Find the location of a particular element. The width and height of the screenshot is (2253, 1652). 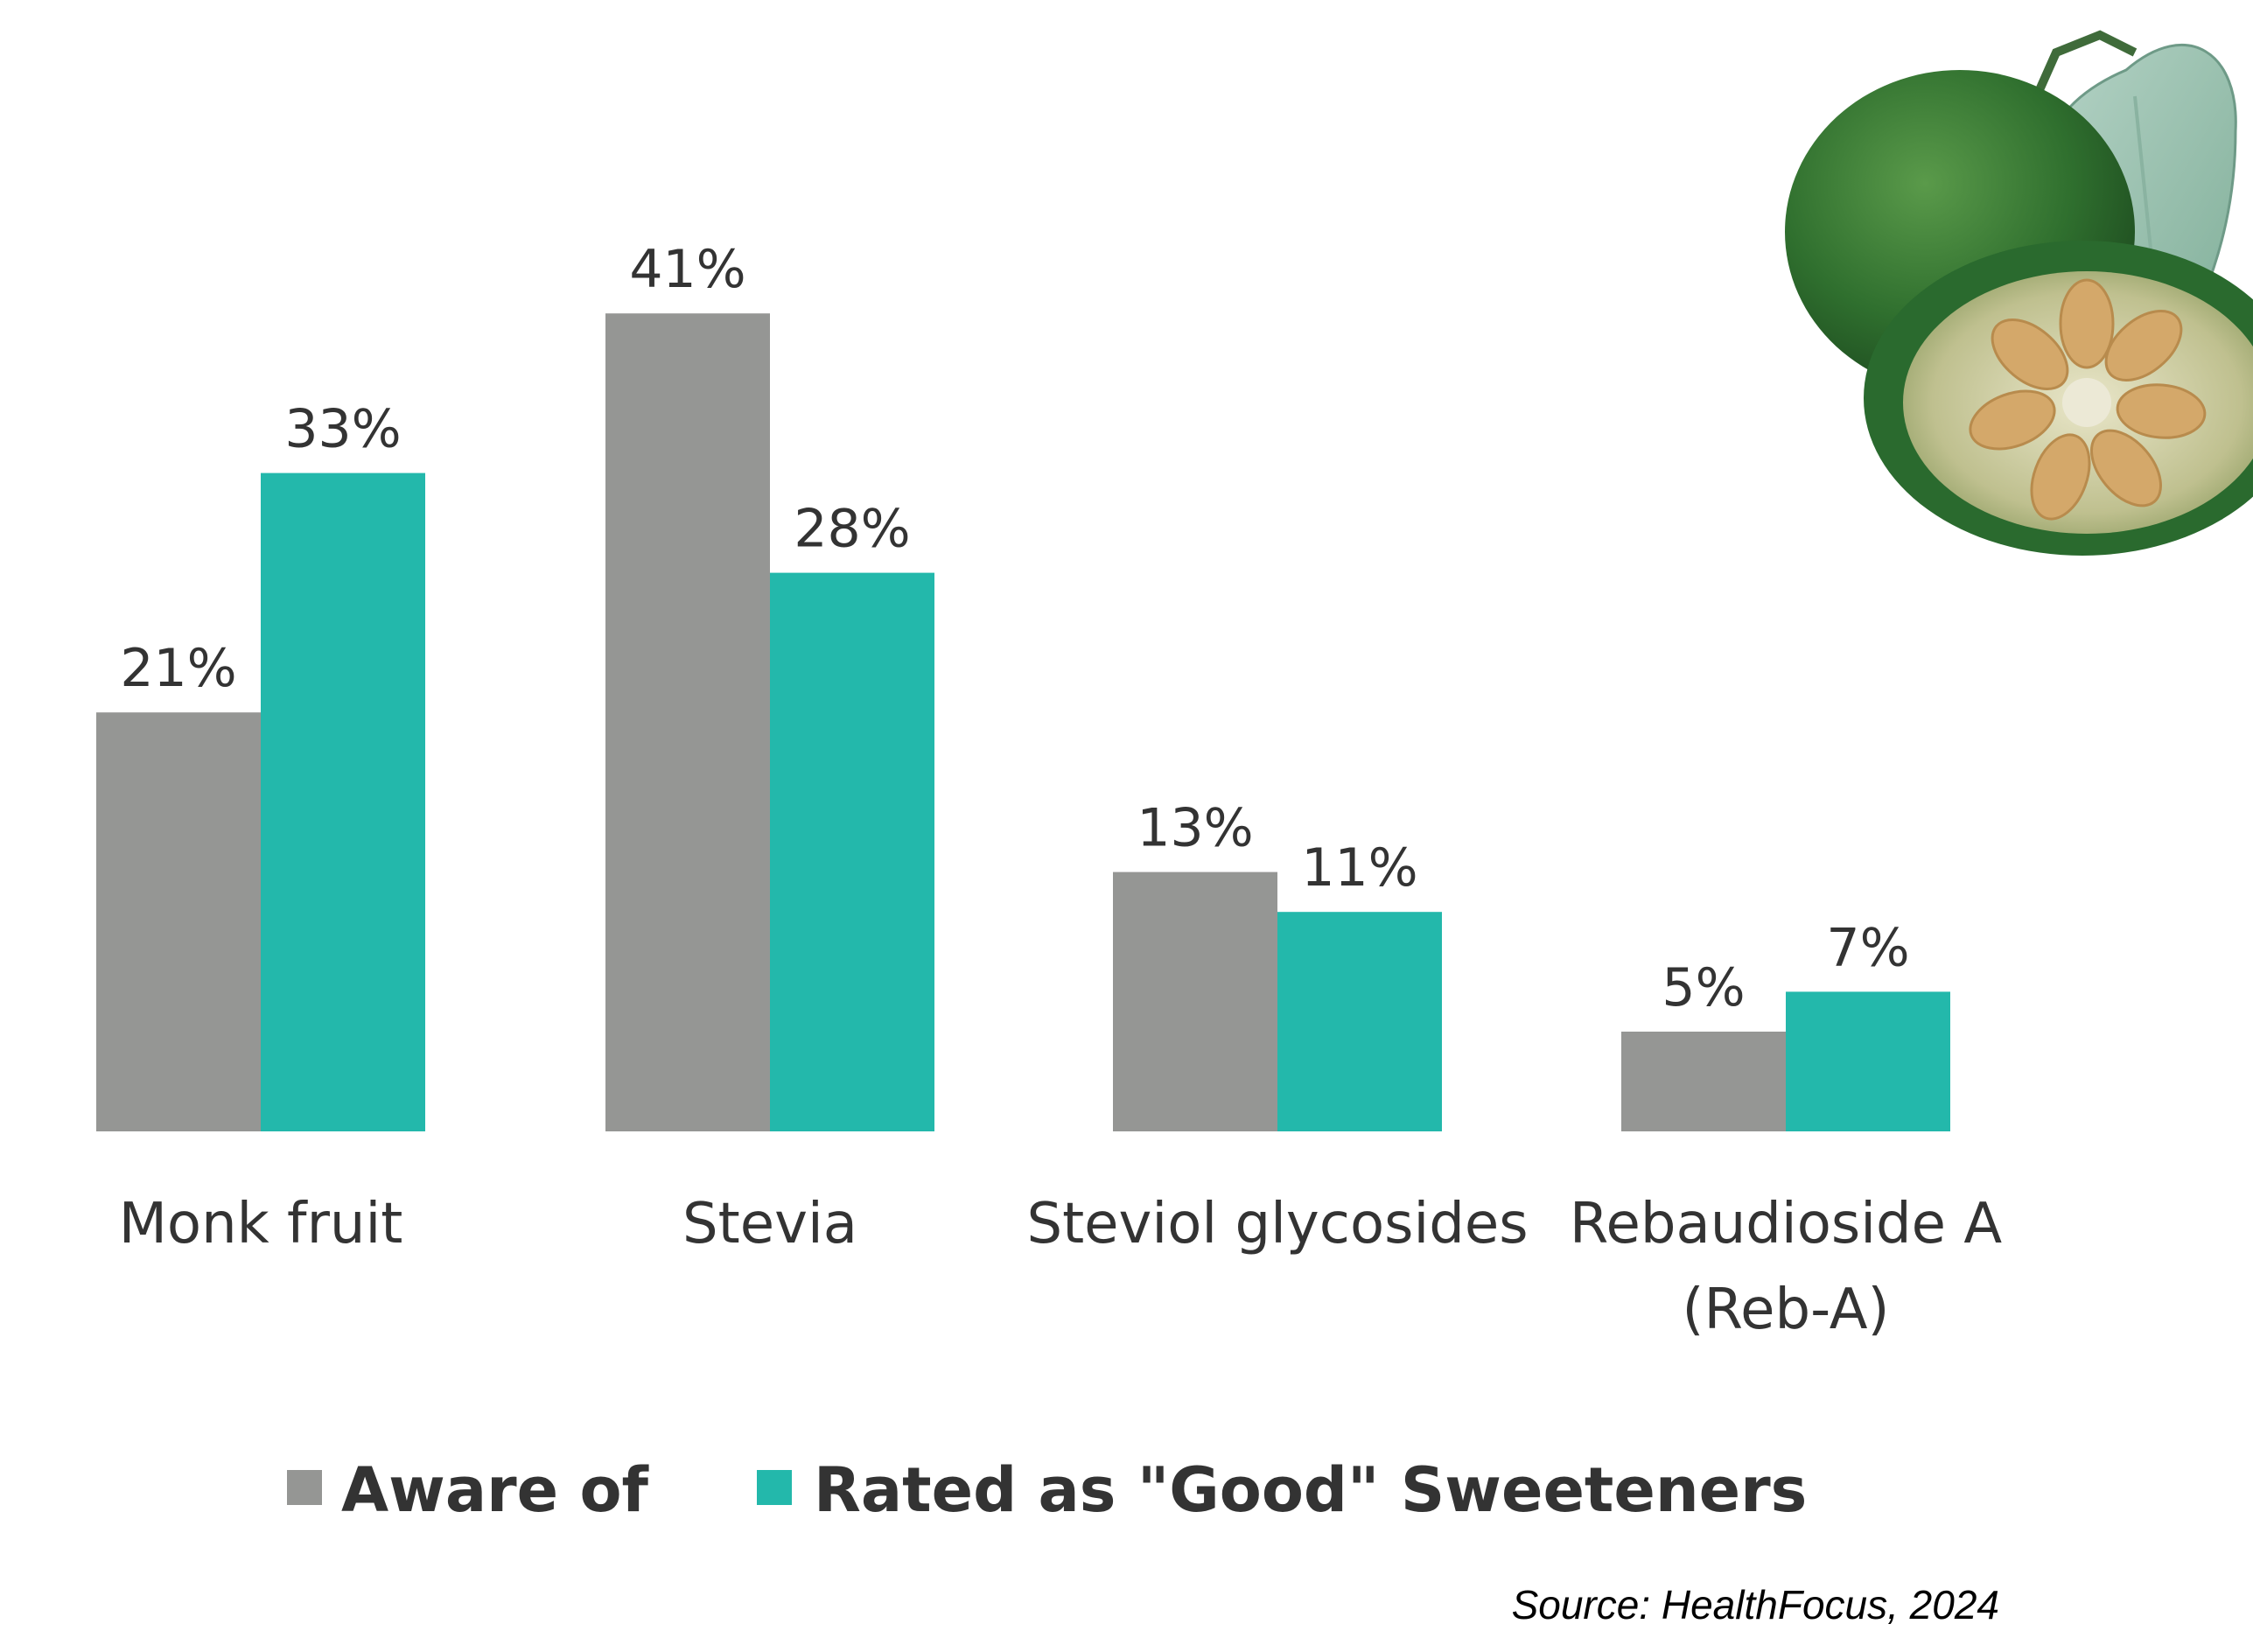

category-label-0: Monk fruit is located at coordinates (261, 1224).